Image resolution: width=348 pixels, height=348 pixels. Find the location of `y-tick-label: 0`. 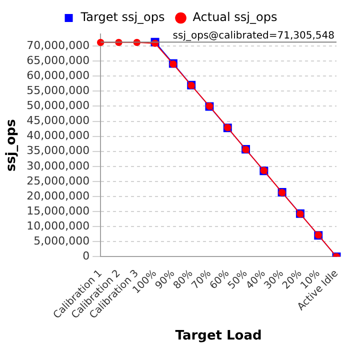

y-tick-label: 0 is located at coordinates (86, 256).